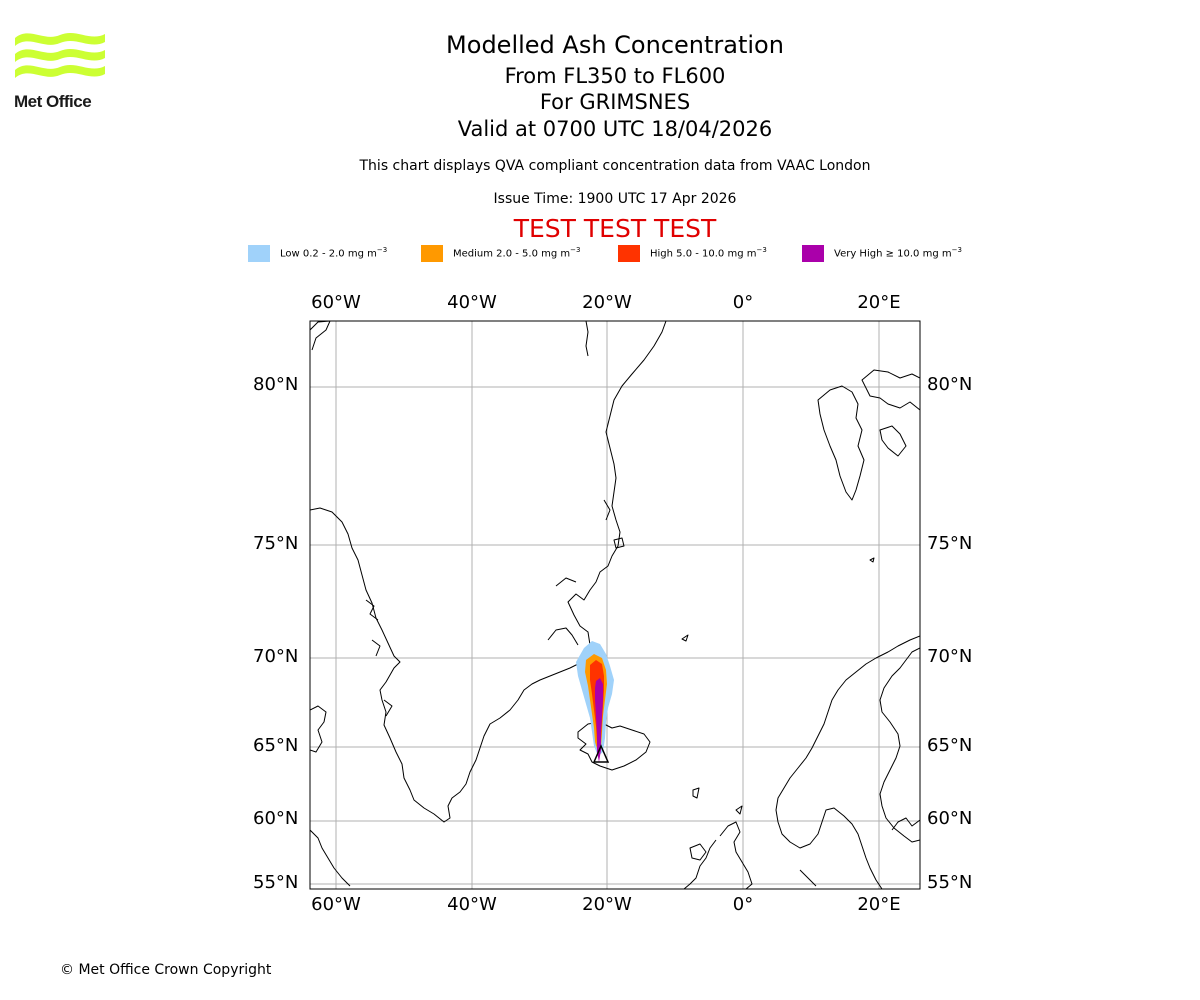 The image size is (1200, 1000). What do you see at coordinates (607, 302) in the screenshot?
I see `lon-label-top: 20°W` at bounding box center [607, 302].